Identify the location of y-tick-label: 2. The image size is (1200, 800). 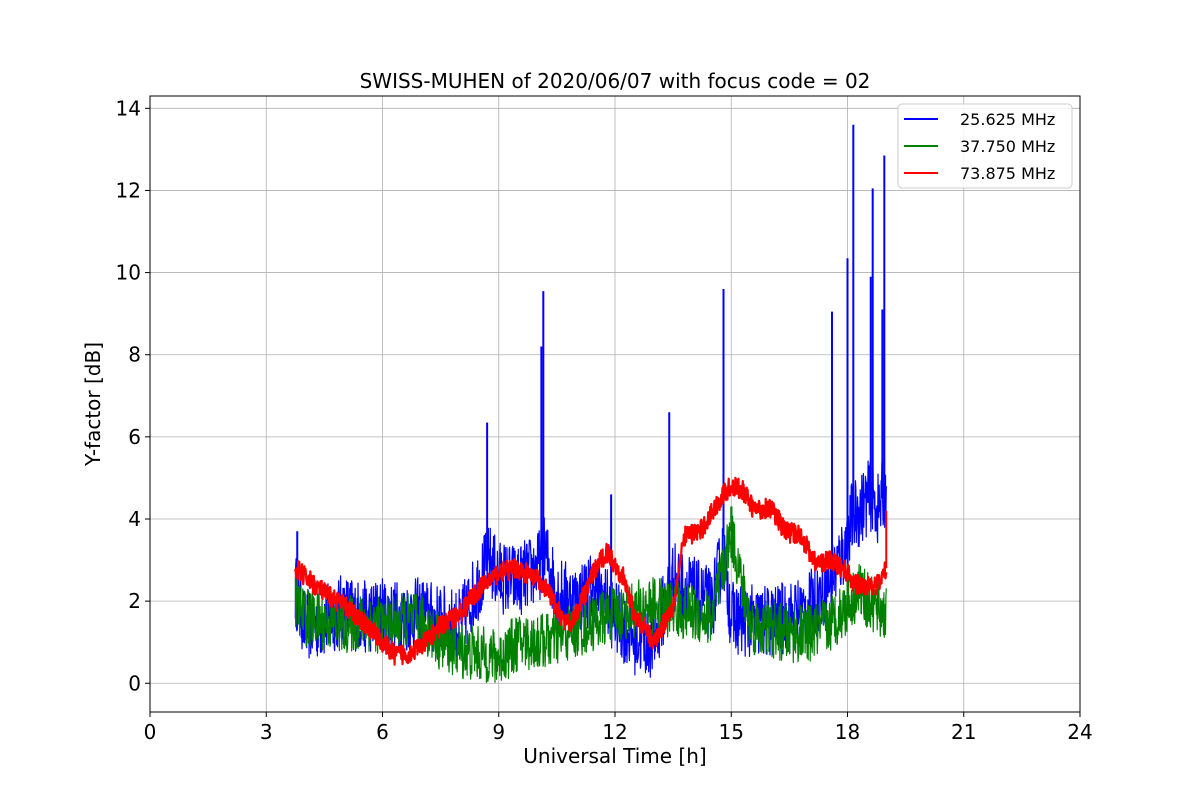
(134, 601).